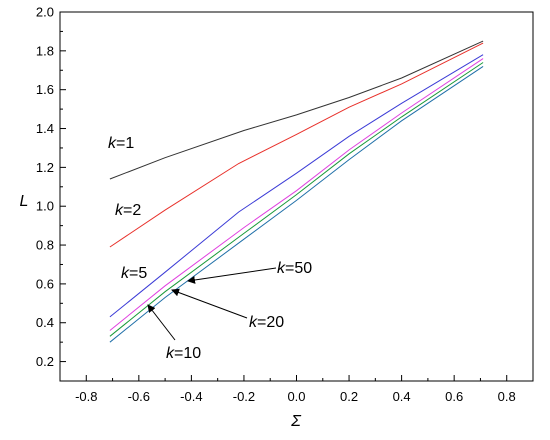  I want to click on curve-label-2: k=2, so click(128, 210).